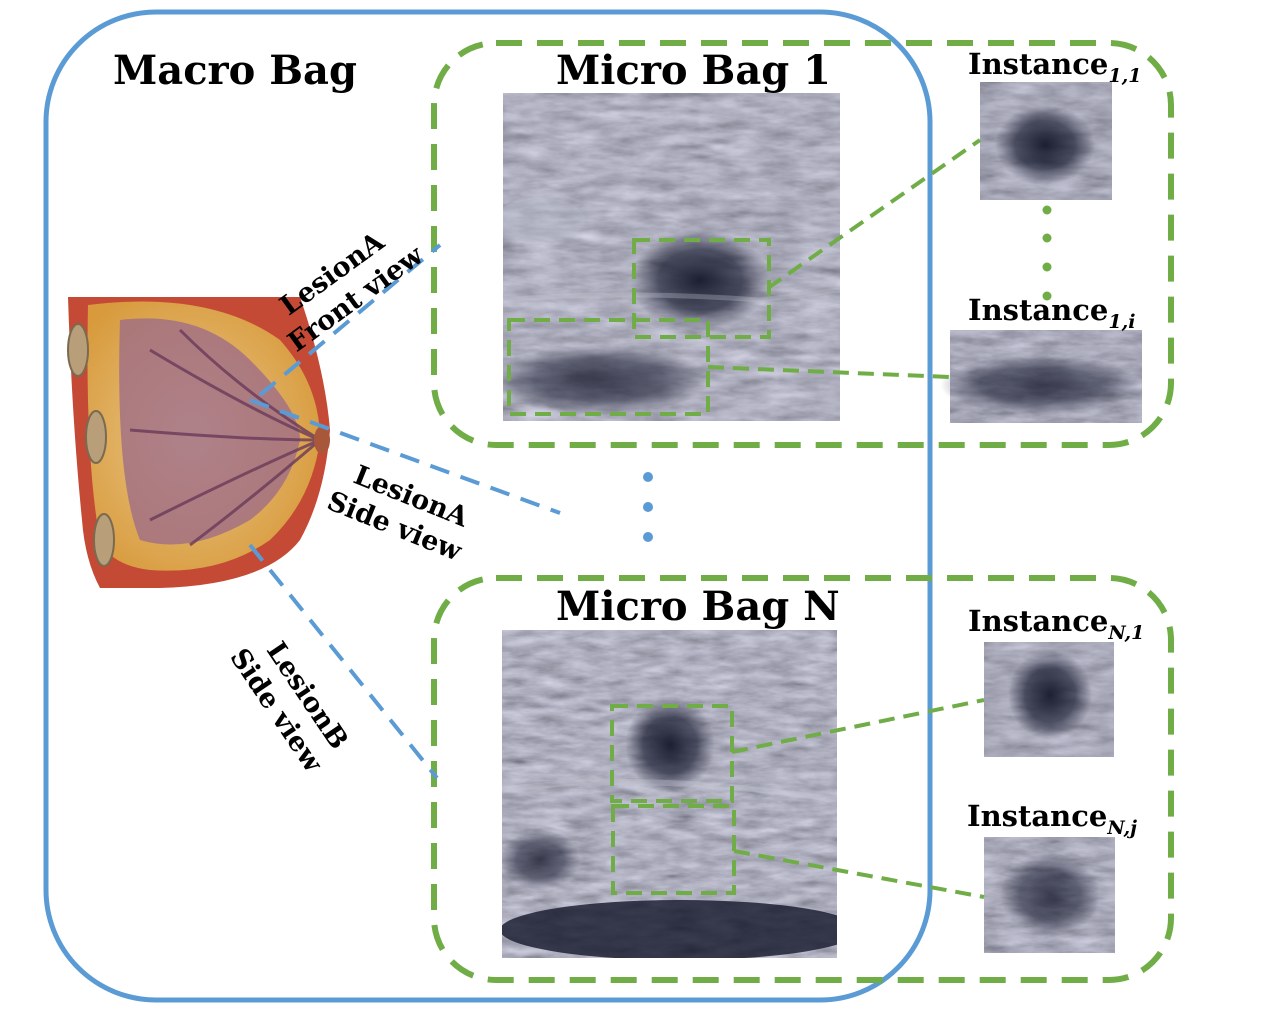  Describe the element at coordinates (235, 70) in the screenshot. I see `macro-bag-title: Macro Bag` at that location.